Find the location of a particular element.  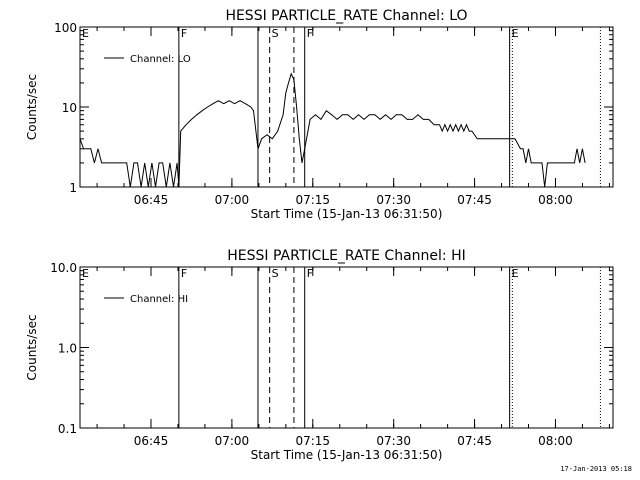

y-tick-label: 1.0 is located at coordinates (67, 349).